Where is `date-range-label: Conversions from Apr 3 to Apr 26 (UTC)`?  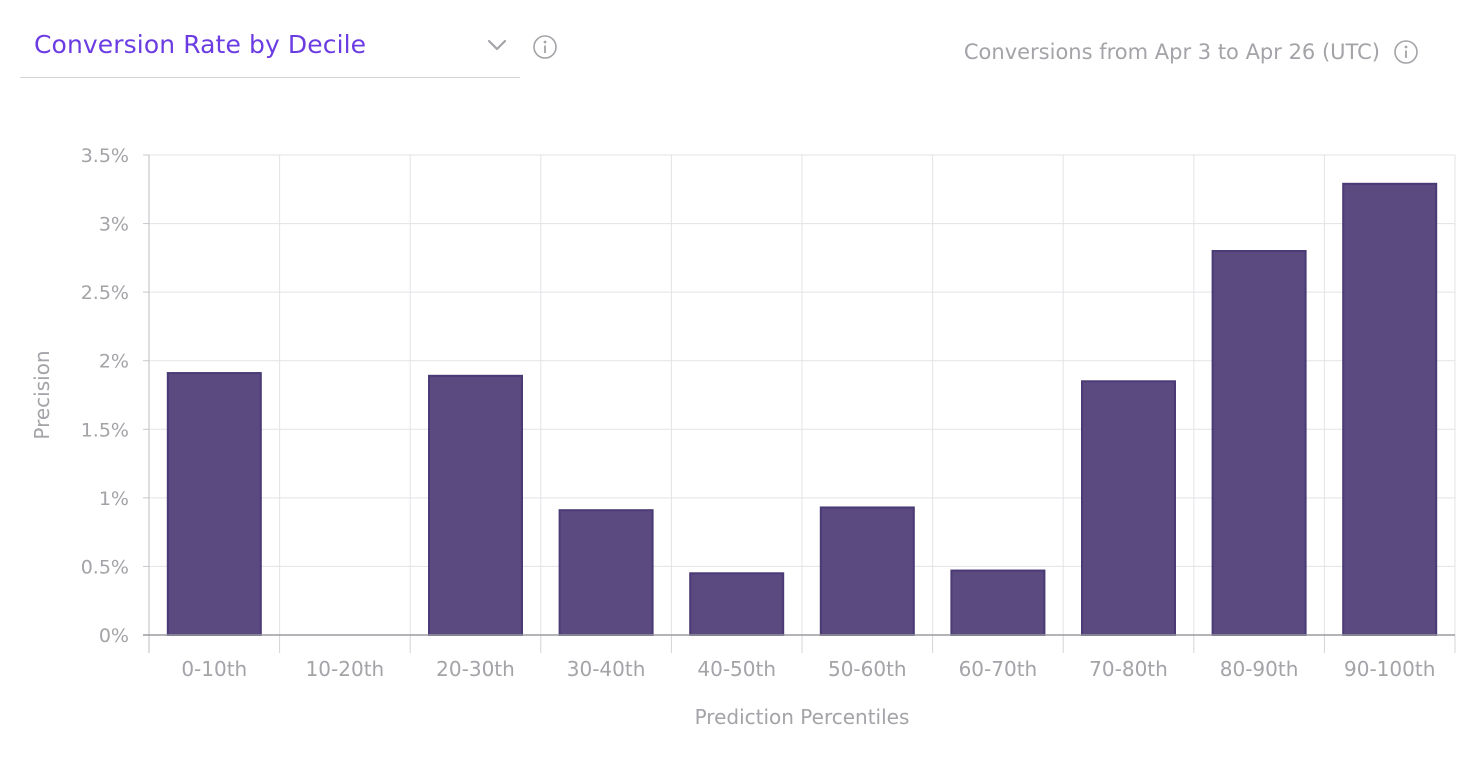
date-range-label: Conversions from Apr 3 to Apr 26 (UTC) is located at coordinates (1171, 52).